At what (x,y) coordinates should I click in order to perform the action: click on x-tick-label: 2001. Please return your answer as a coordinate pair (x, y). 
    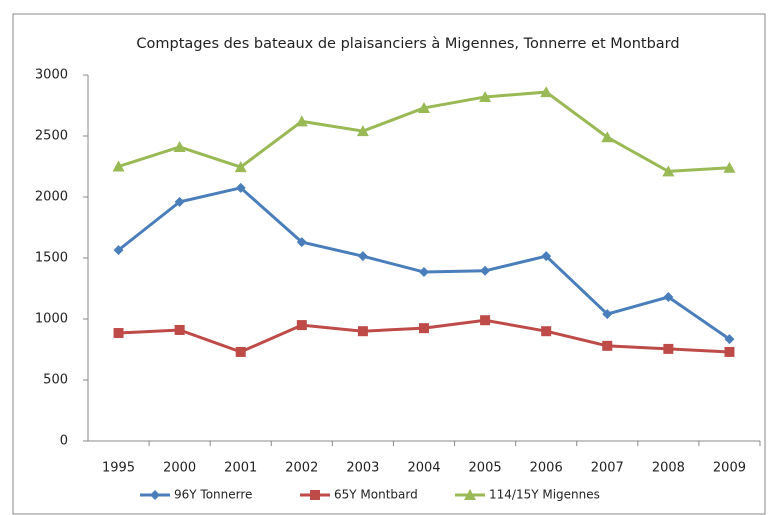
    Looking at the image, I should click on (240, 468).